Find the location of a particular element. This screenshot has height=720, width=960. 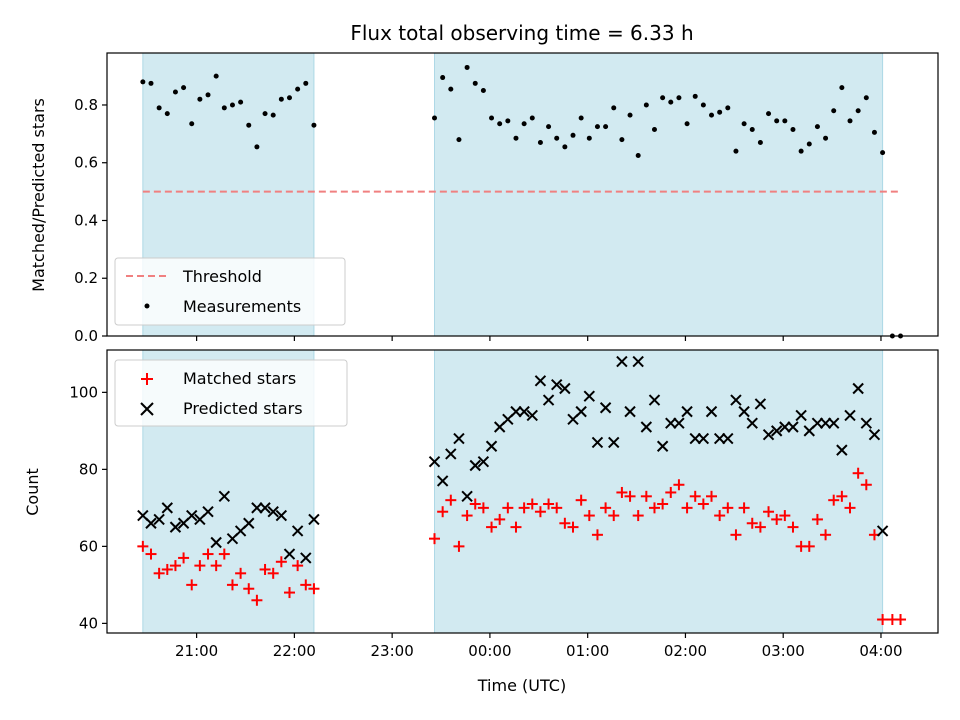

x-tick-label: 04:00 is located at coordinates (880, 651).